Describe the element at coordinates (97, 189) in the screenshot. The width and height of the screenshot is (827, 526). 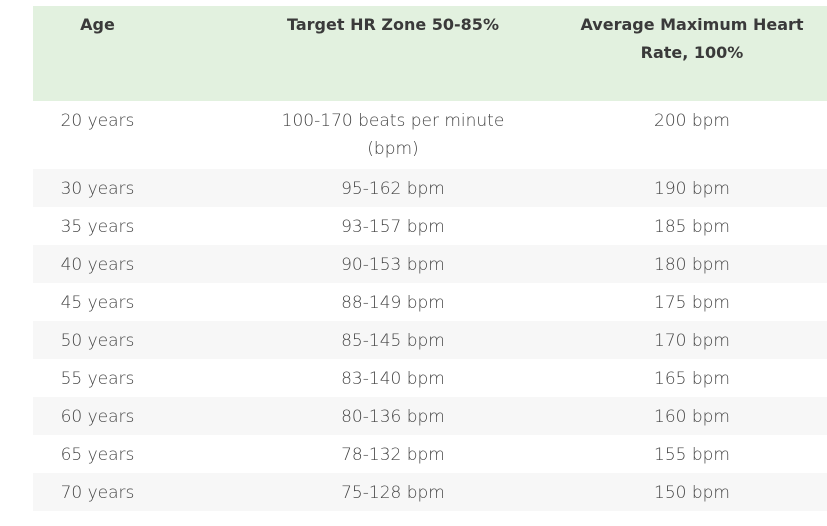
I see `table-cell: 30 years` at that location.